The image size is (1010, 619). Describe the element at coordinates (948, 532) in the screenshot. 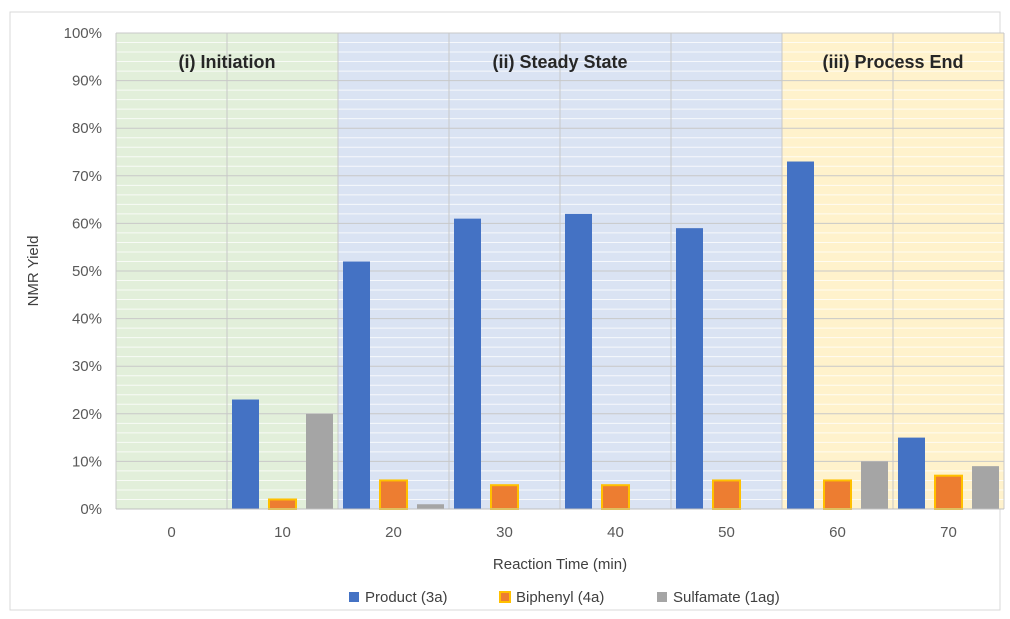

I see `x-tick-label: 70` at that location.